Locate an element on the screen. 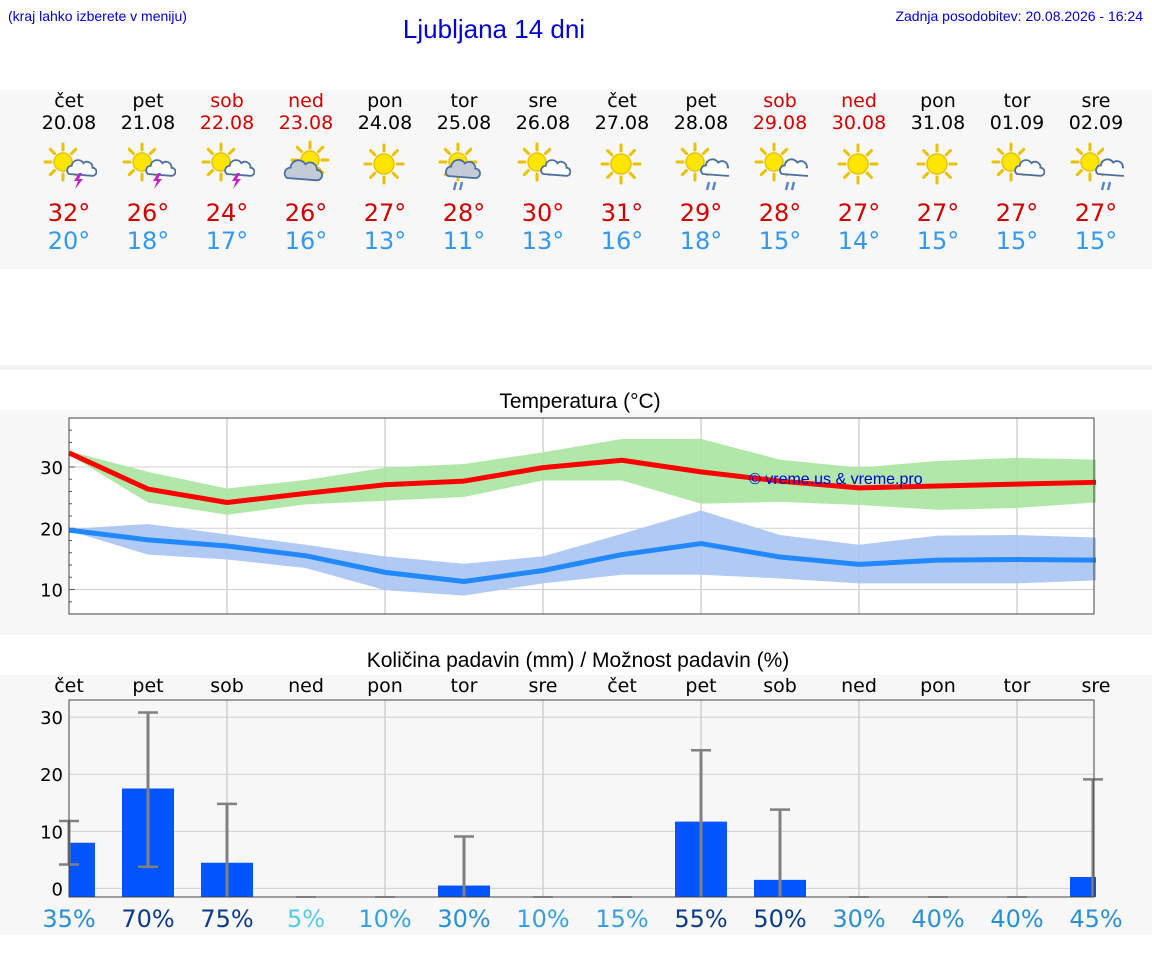  day-date: 23.08 is located at coordinates (306, 123).